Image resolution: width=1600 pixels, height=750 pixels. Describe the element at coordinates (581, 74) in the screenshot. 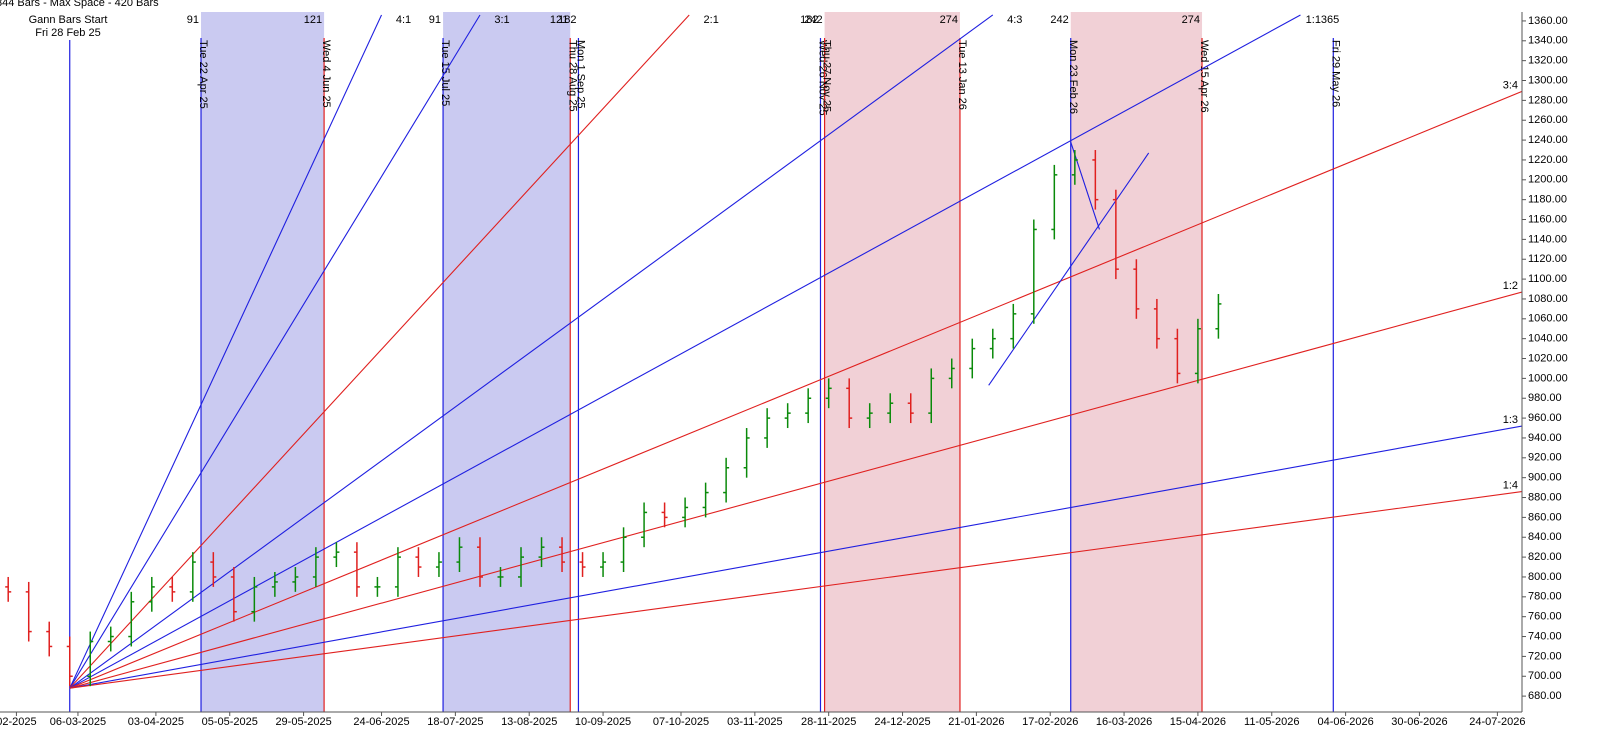

I see `marker-date: Mon 1 Sep 25` at that location.